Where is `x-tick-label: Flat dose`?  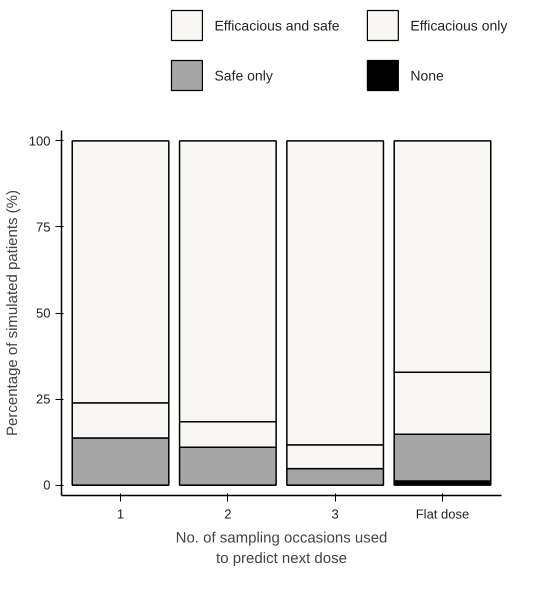
x-tick-label: Flat dose is located at coordinates (443, 514).